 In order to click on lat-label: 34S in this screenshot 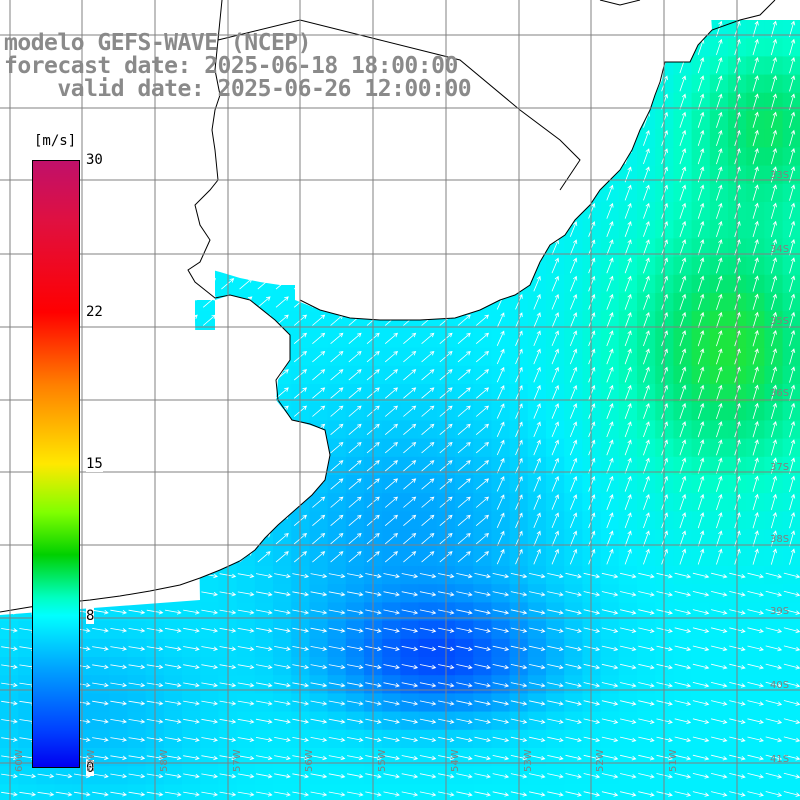, I will do `click(780, 249)`.